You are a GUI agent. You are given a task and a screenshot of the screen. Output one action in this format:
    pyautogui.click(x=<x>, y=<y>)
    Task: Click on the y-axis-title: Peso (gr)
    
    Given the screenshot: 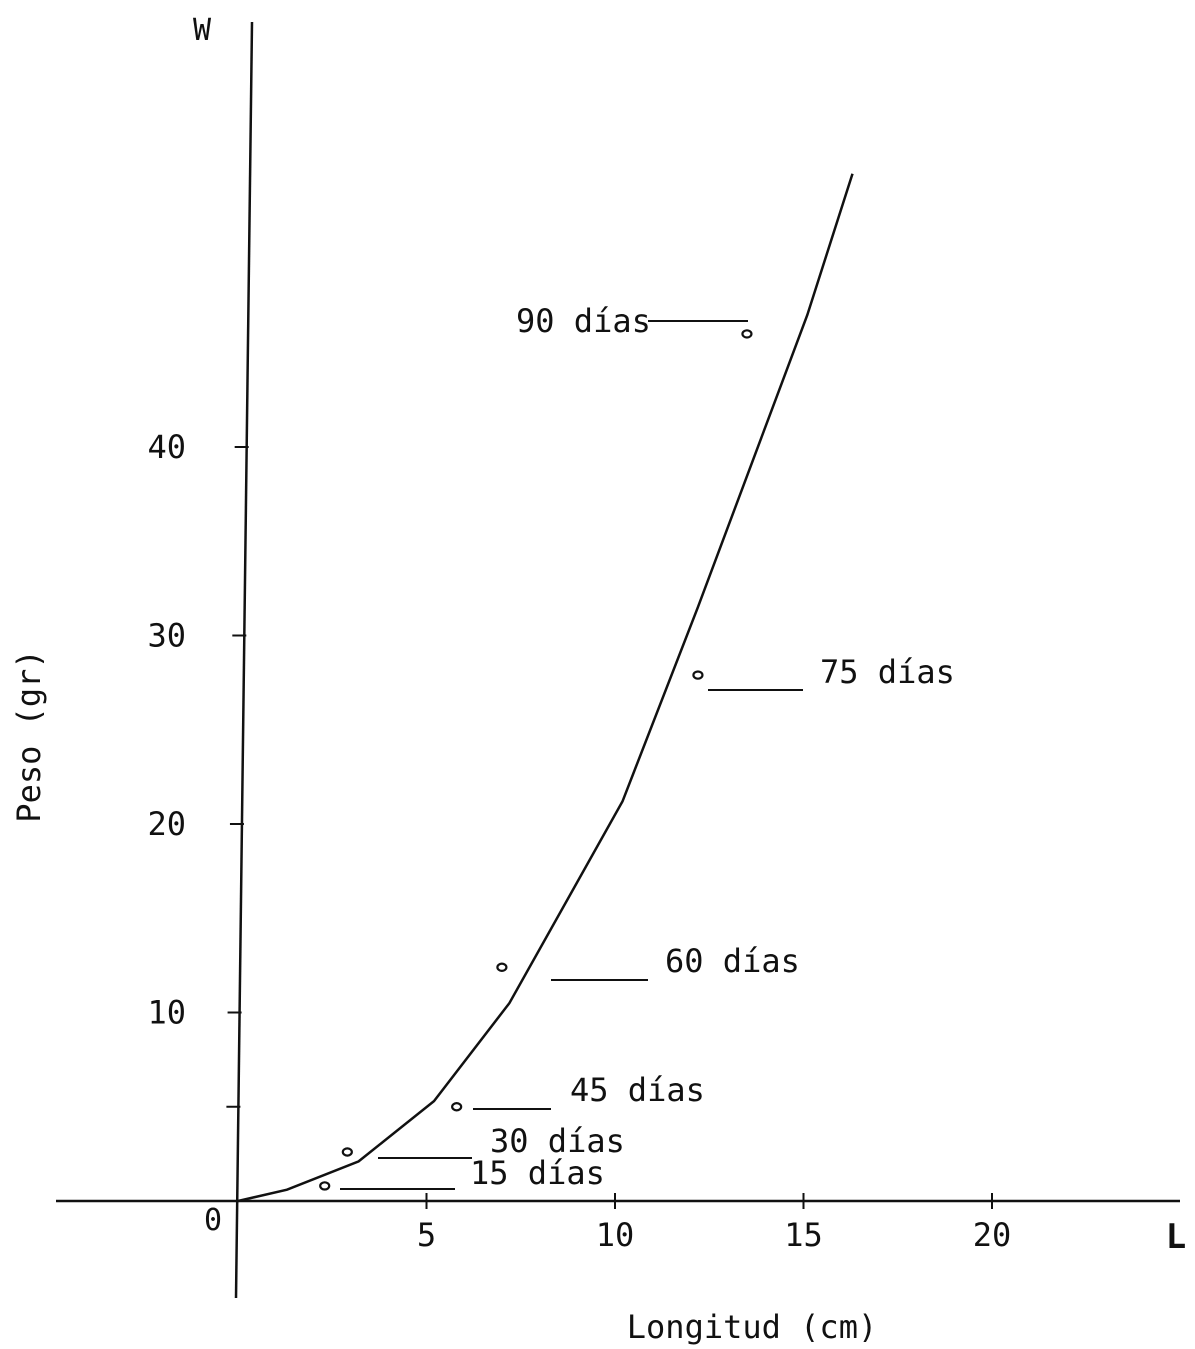 What is the action you would take?
    pyautogui.click(x=29, y=735)
    